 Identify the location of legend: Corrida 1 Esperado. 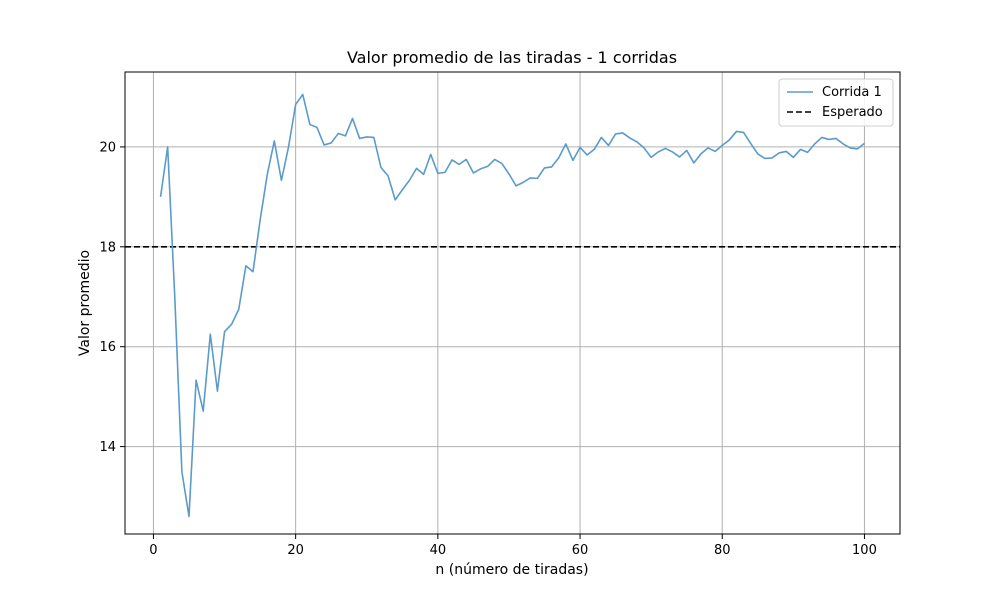
(836, 102).